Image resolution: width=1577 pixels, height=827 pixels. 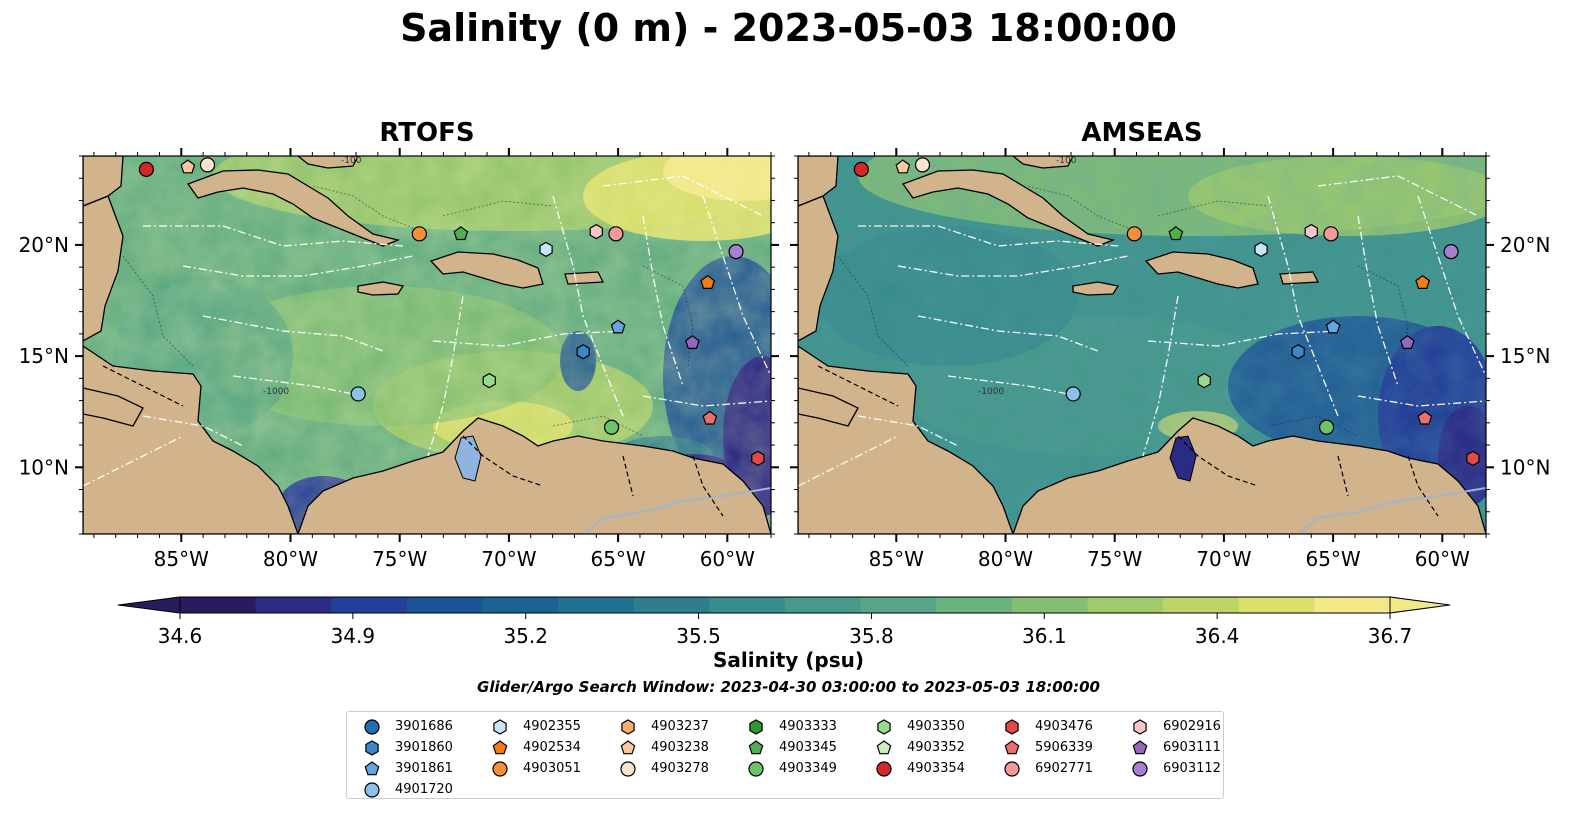 I want to click on float-markers-rtofs, so click(x=451, y=312).